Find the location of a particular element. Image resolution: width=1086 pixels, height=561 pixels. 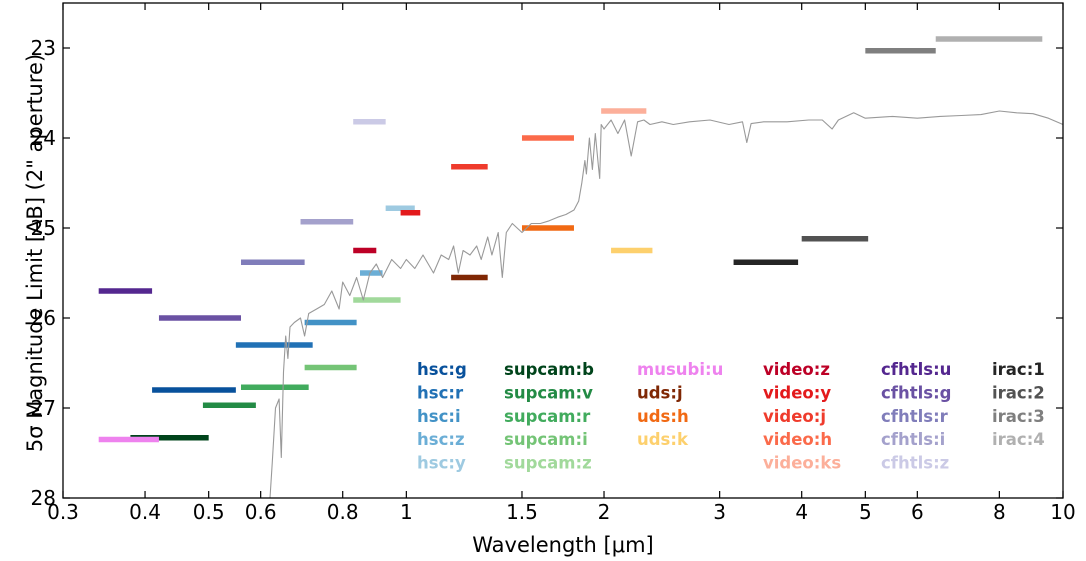

x-tick-label: 5 is located at coordinates (865, 512).